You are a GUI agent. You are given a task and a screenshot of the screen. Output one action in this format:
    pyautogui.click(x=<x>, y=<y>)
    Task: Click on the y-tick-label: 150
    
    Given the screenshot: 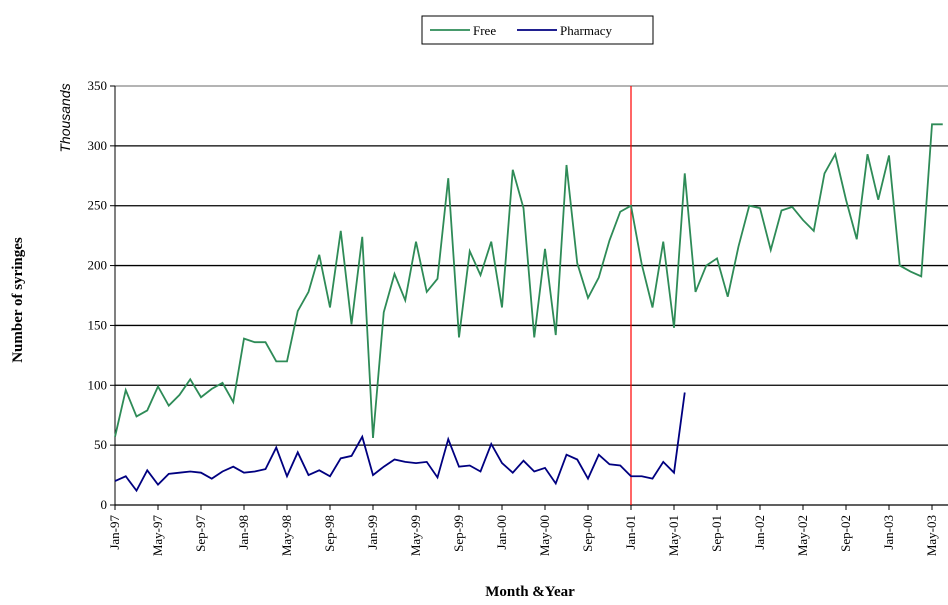 What is the action you would take?
    pyautogui.click(x=98, y=324)
    